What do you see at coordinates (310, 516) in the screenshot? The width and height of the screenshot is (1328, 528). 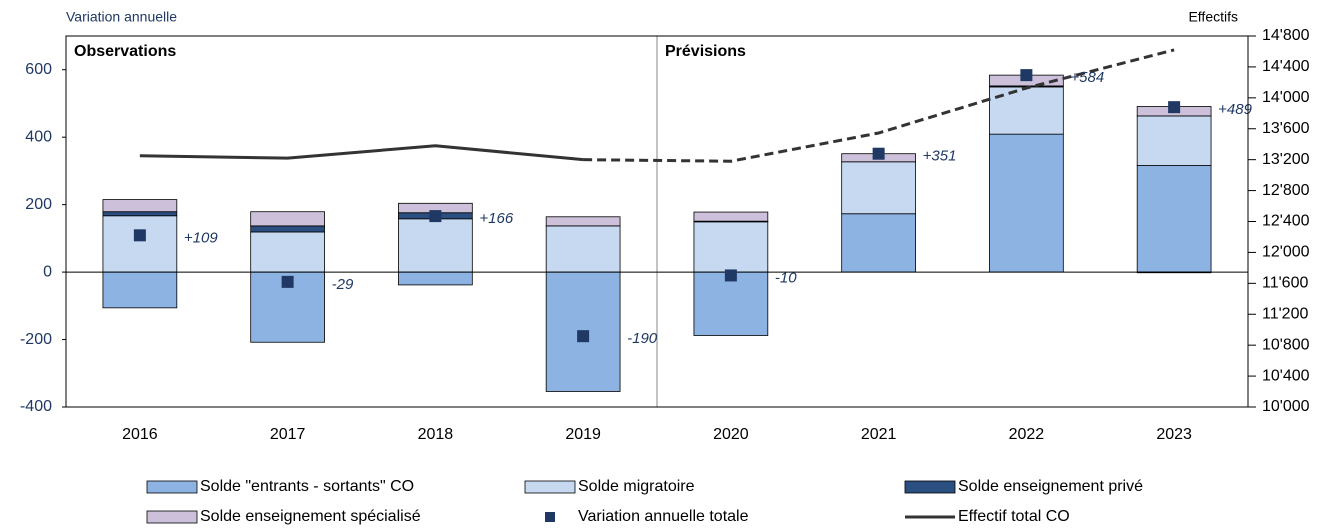 I see `legend-label: Solde enseignement spécialisé` at bounding box center [310, 516].